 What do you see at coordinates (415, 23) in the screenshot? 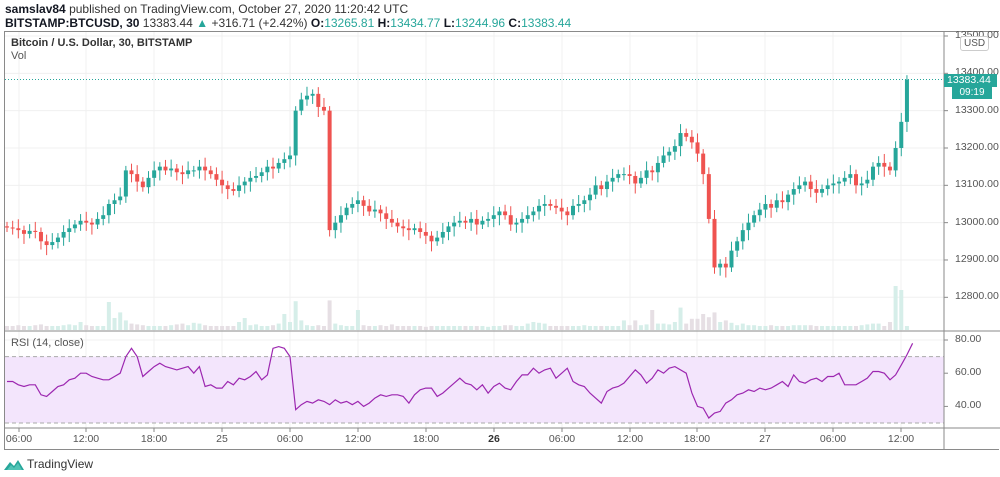
I see `high-value: 13434.77` at bounding box center [415, 23].